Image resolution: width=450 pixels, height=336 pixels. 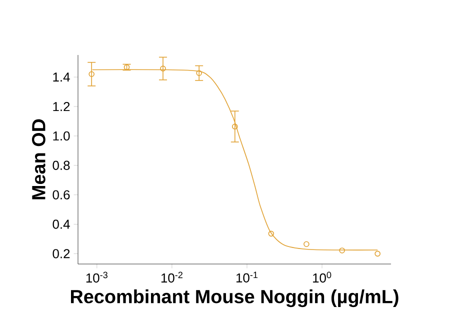 What do you see at coordinates (61, 253) in the screenshot?
I see `y-tick-label: 0.2` at bounding box center [61, 253].